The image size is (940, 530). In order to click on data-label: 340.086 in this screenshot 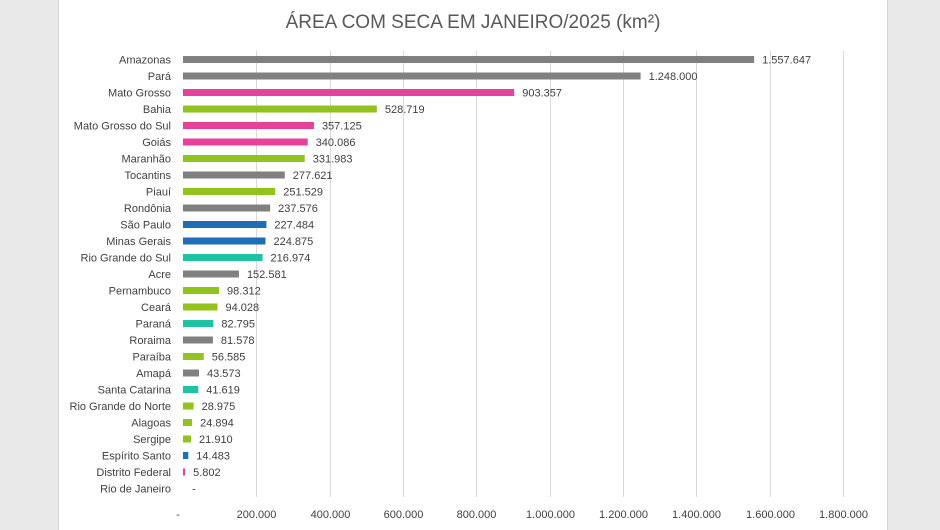, I will do `click(336, 143)`.